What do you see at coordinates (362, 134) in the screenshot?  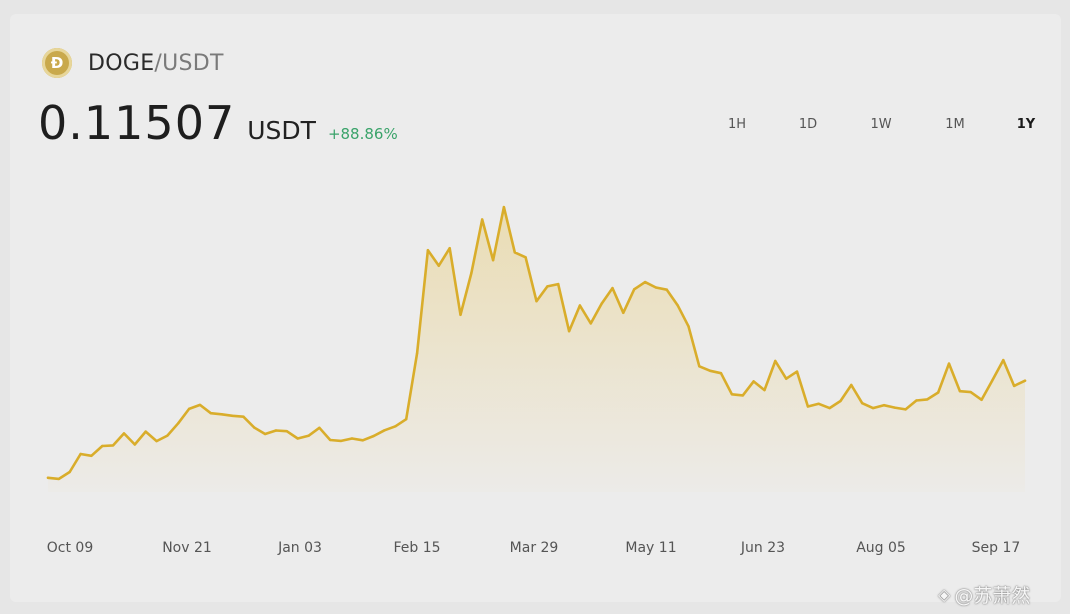 I see `price-change: +88.86%` at bounding box center [362, 134].